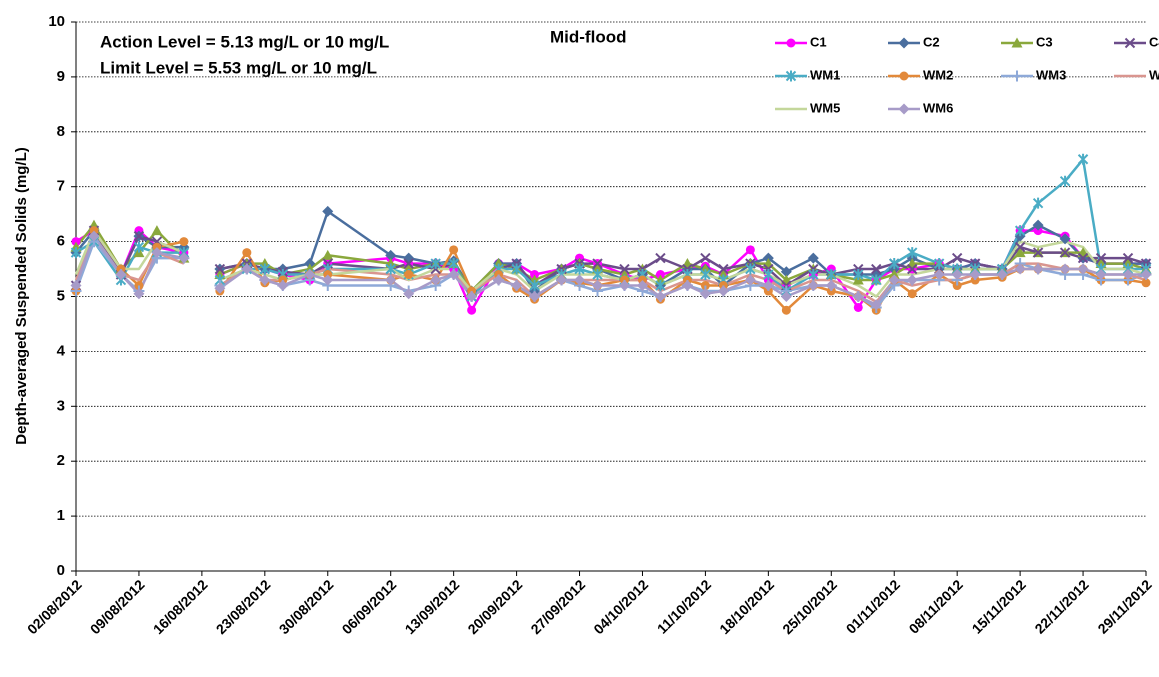  I want to click on y-tick-label: 6, so click(61, 241).